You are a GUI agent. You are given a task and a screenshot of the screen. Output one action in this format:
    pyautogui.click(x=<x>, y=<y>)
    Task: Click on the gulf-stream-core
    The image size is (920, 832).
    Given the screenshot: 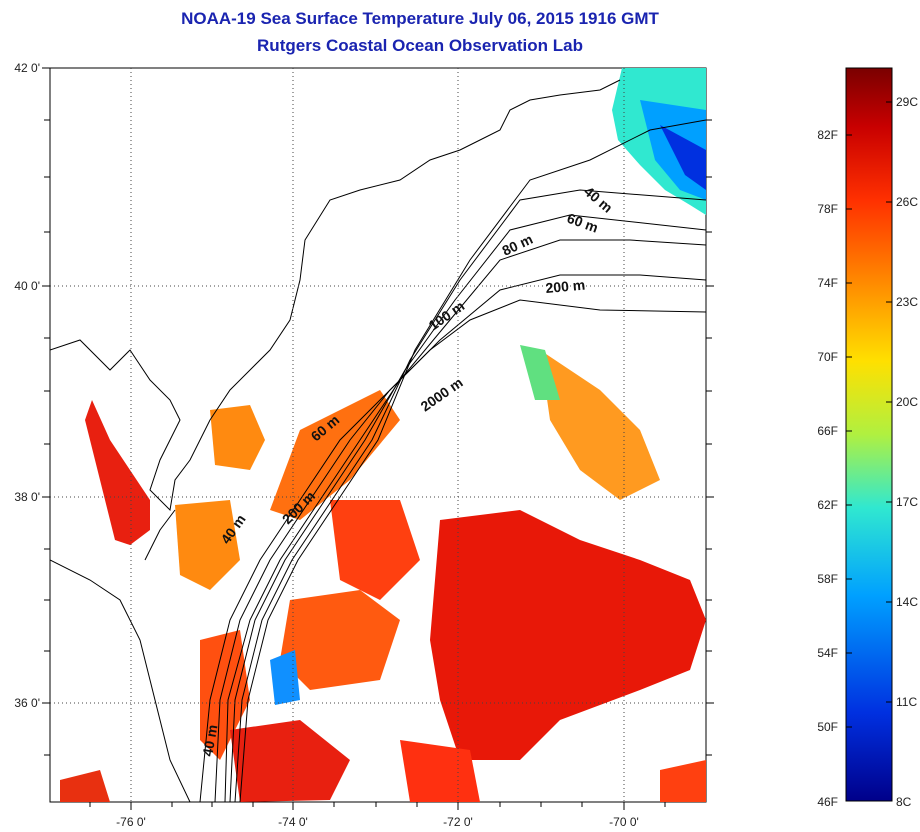 What is the action you would take?
    pyautogui.click(x=568, y=635)
    